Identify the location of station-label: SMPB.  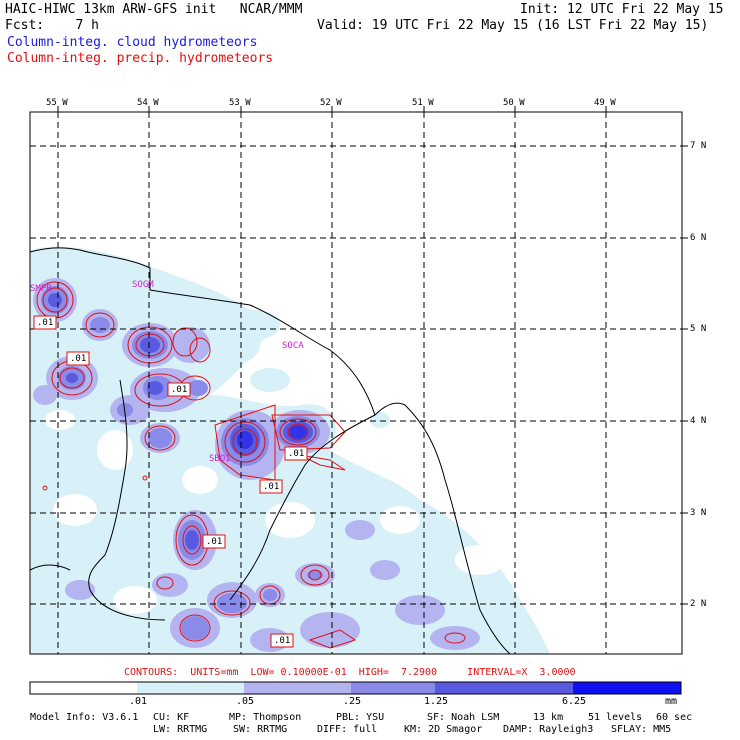
(41, 289).